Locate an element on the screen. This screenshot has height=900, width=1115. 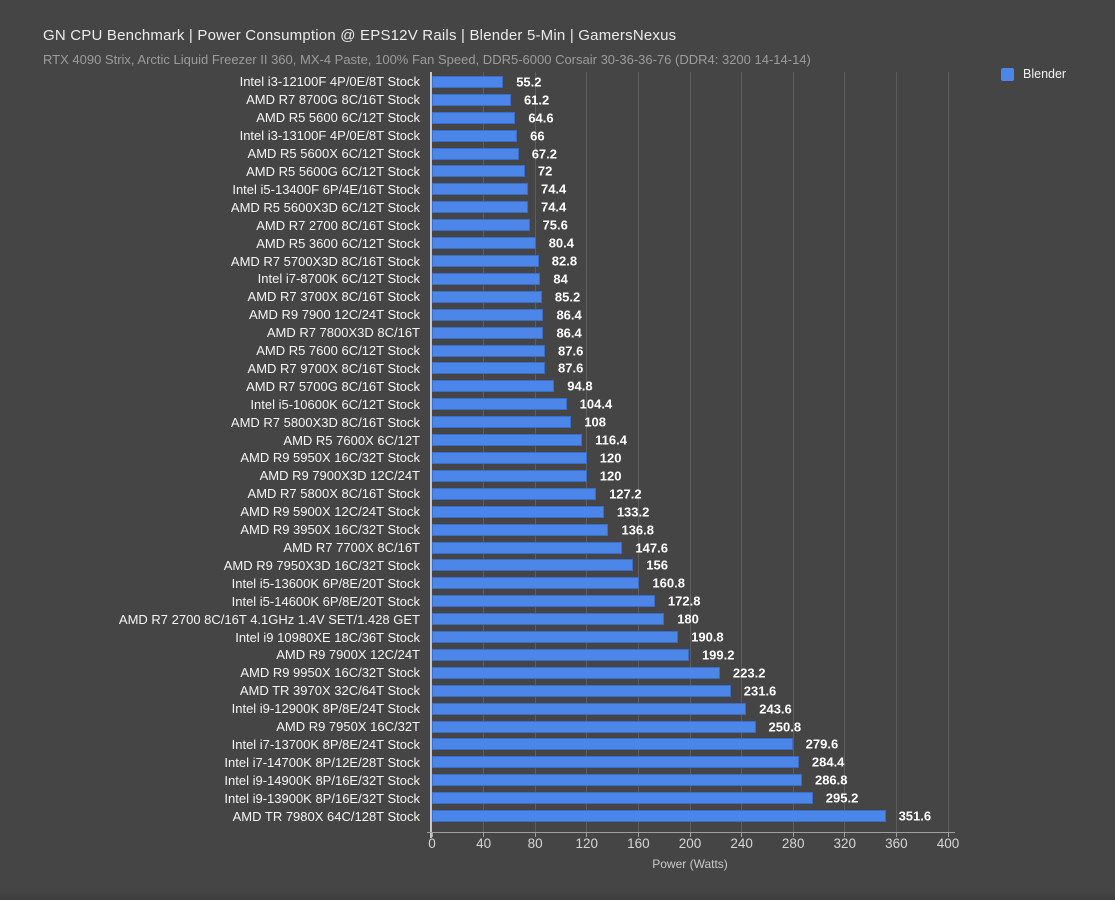
bar-track: 120 is located at coordinates (773, 476).